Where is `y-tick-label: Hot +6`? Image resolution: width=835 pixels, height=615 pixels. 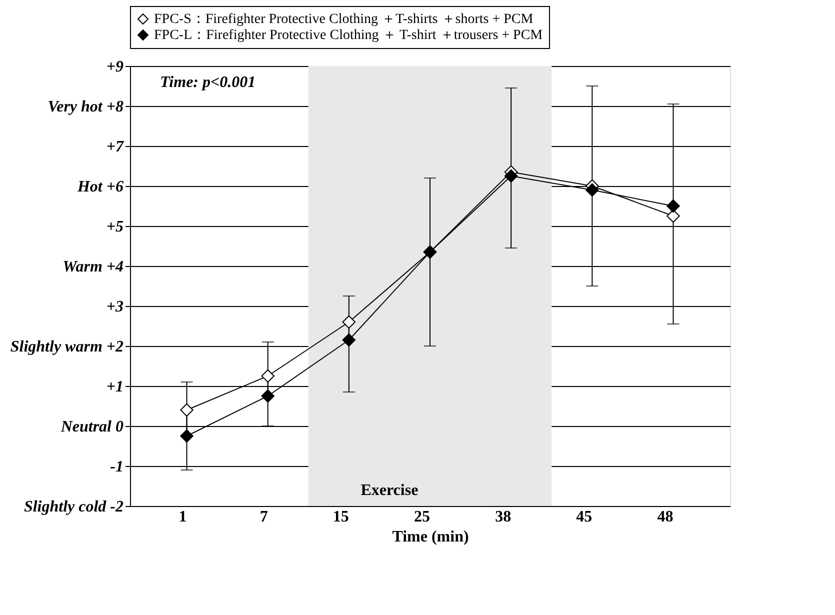
y-tick-label: Hot +6 is located at coordinates (100, 187).